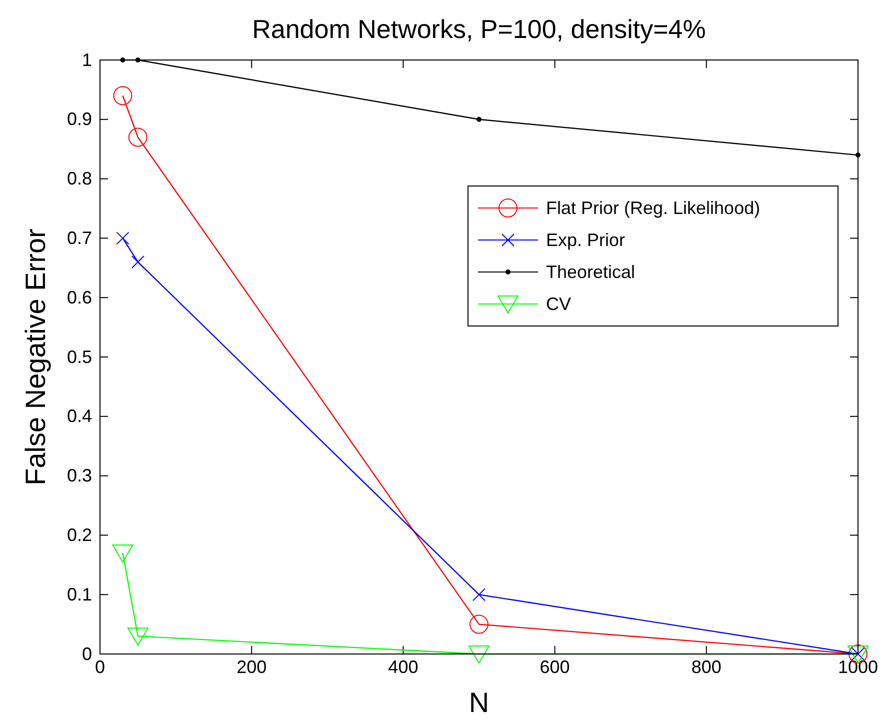  What do you see at coordinates (79, 119) in the screenshot?
I see `y-tick-label: 0.9` at bounding box center [79, 119].